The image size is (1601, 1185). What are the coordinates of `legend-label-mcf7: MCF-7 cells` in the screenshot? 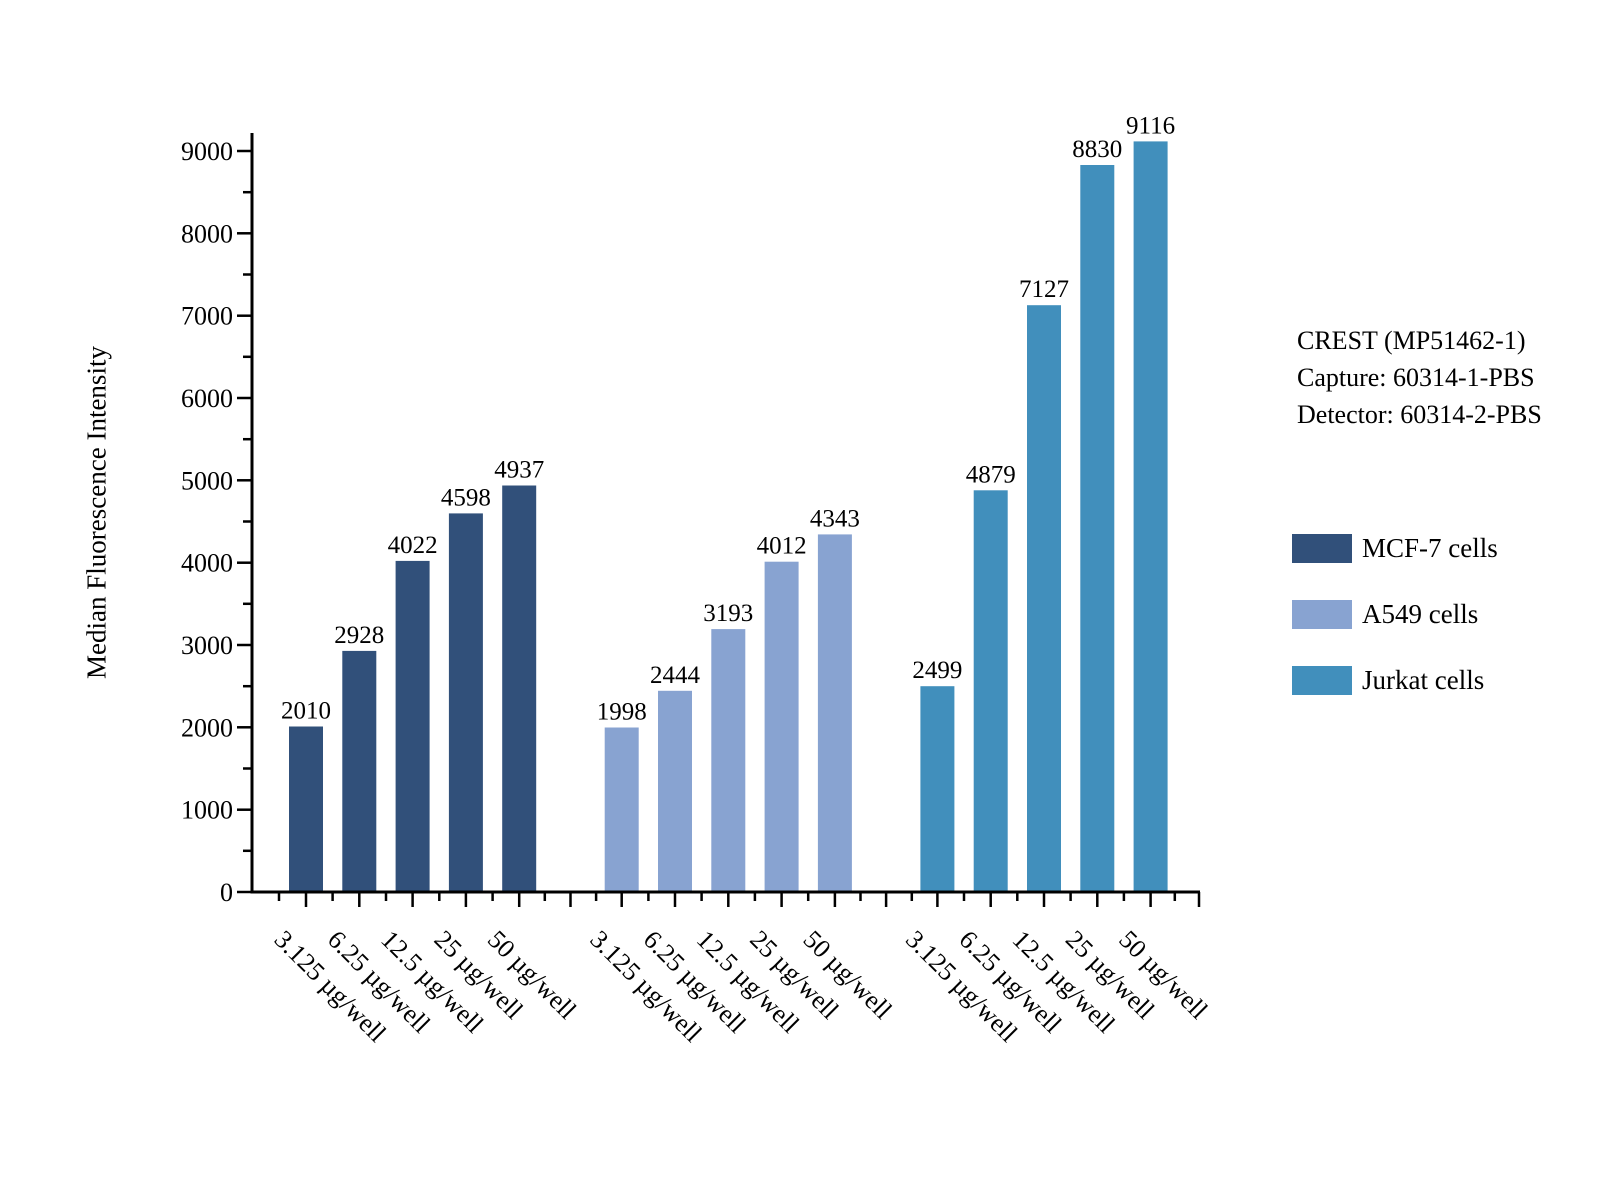 It's located at (1430, 547).